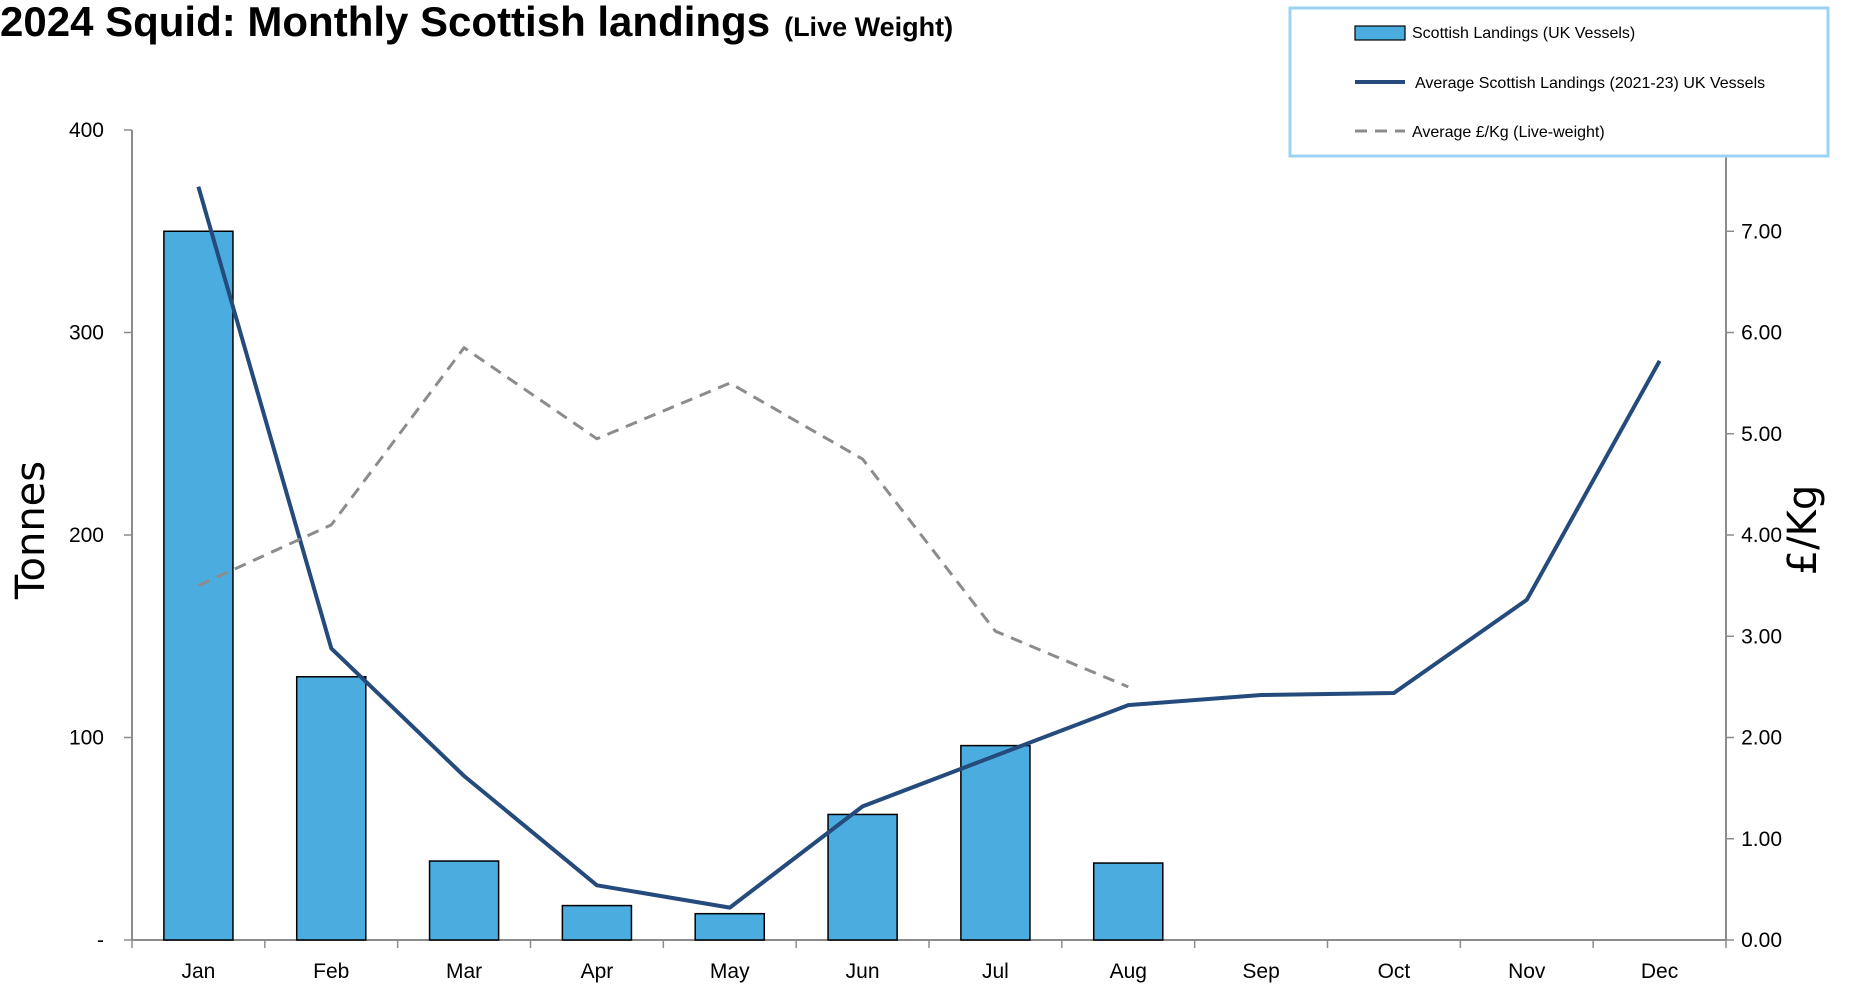 The image size is (1854, 984). I want to click on x-tick-label: Aug, so click(1128, 971).